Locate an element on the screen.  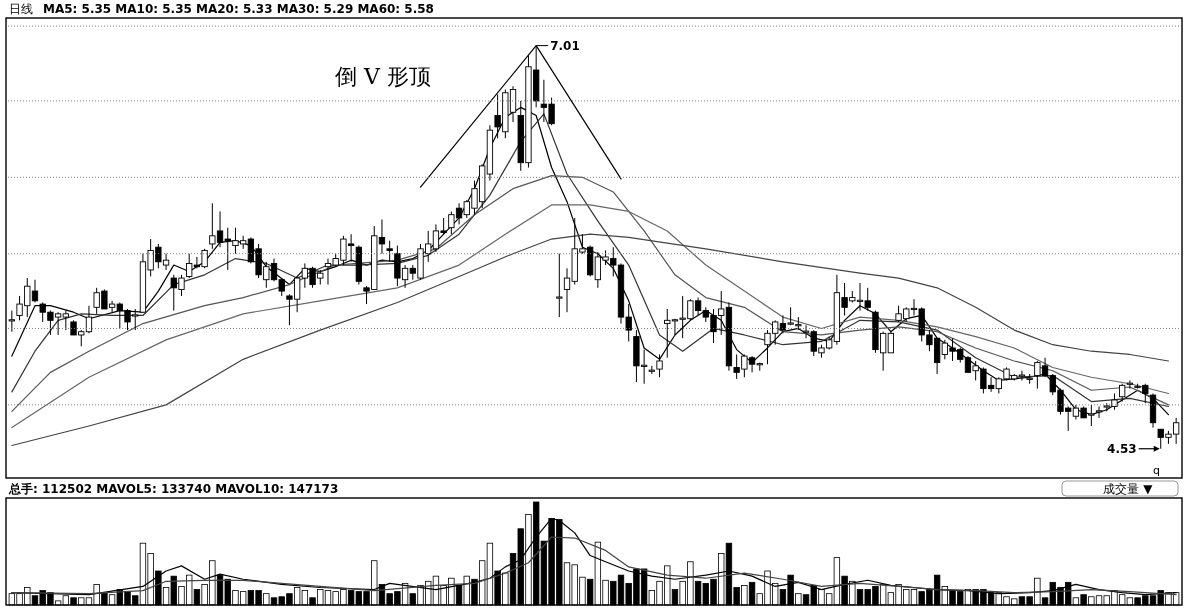
chart-subtitle: MA5: 5.35 MA10: 5.35 MA20: 5.33 MA30: 5.29 MA60: 5.58 is located at coordinates (238, 9).